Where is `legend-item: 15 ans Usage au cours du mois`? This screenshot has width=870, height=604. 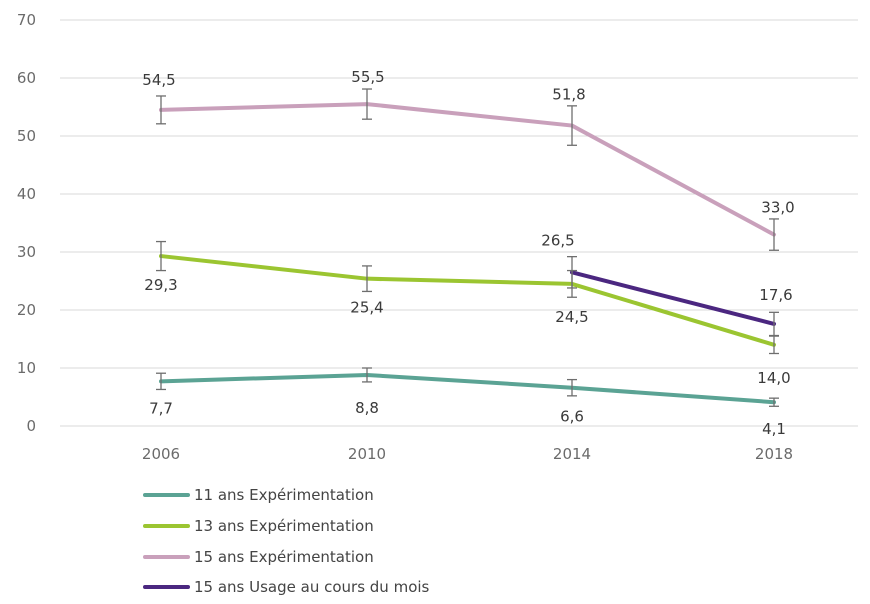
legend-item: 15 ans Usage au cours du mois is located at coordinates (286, 587).